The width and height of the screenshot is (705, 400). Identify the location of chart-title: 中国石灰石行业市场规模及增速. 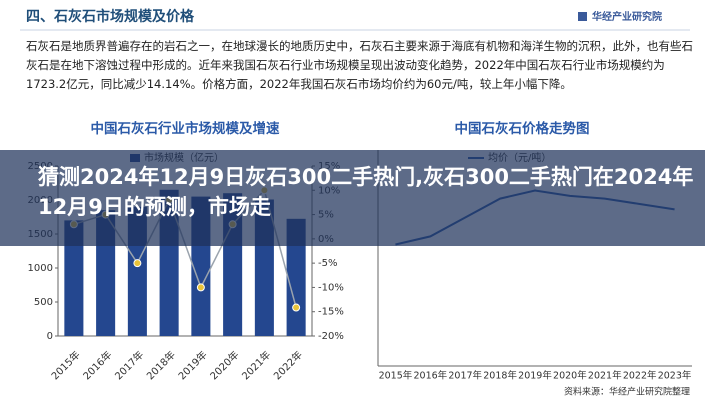
(185, 128).